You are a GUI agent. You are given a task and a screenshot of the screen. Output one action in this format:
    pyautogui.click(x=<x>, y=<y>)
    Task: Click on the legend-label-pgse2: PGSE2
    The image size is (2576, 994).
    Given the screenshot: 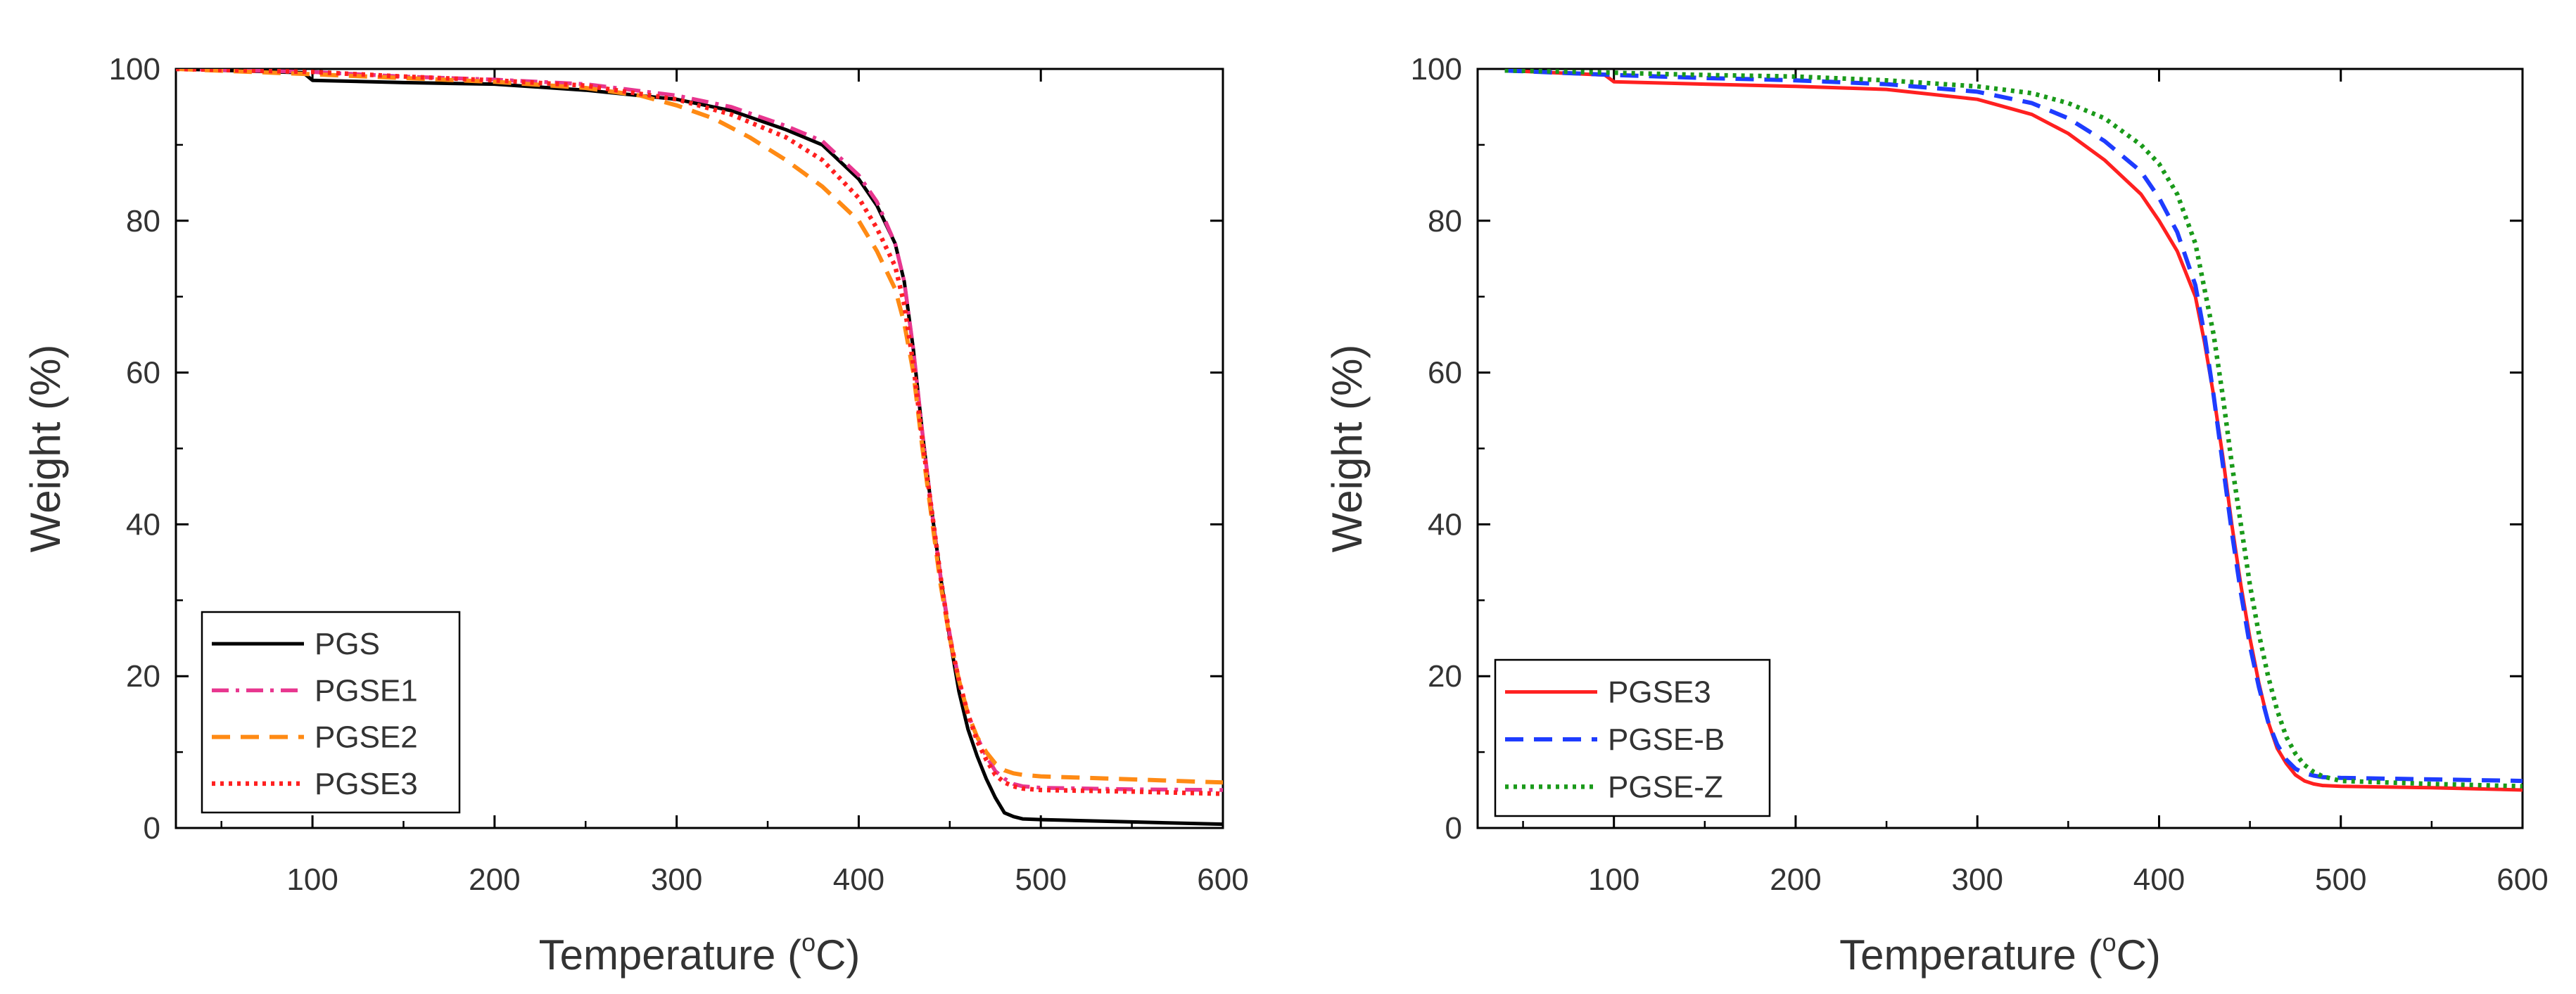 What is the action you would take?
    pyautogui.click(x=366, y=738)
    